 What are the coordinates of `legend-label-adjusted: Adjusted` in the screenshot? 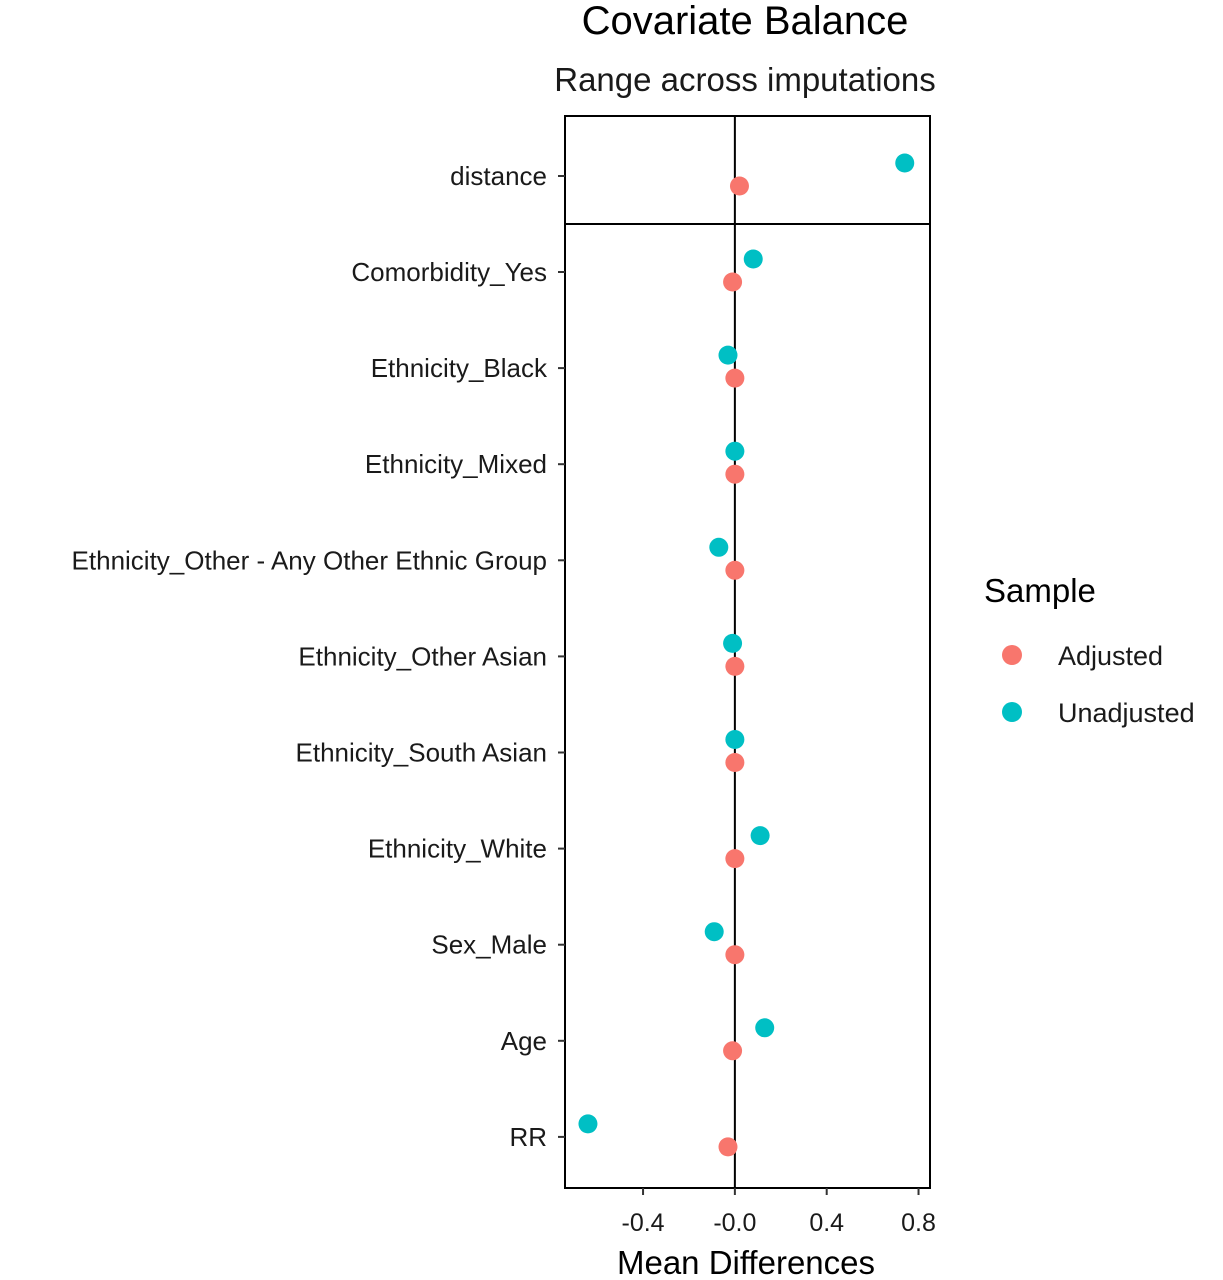 It's located at (1110, 656).